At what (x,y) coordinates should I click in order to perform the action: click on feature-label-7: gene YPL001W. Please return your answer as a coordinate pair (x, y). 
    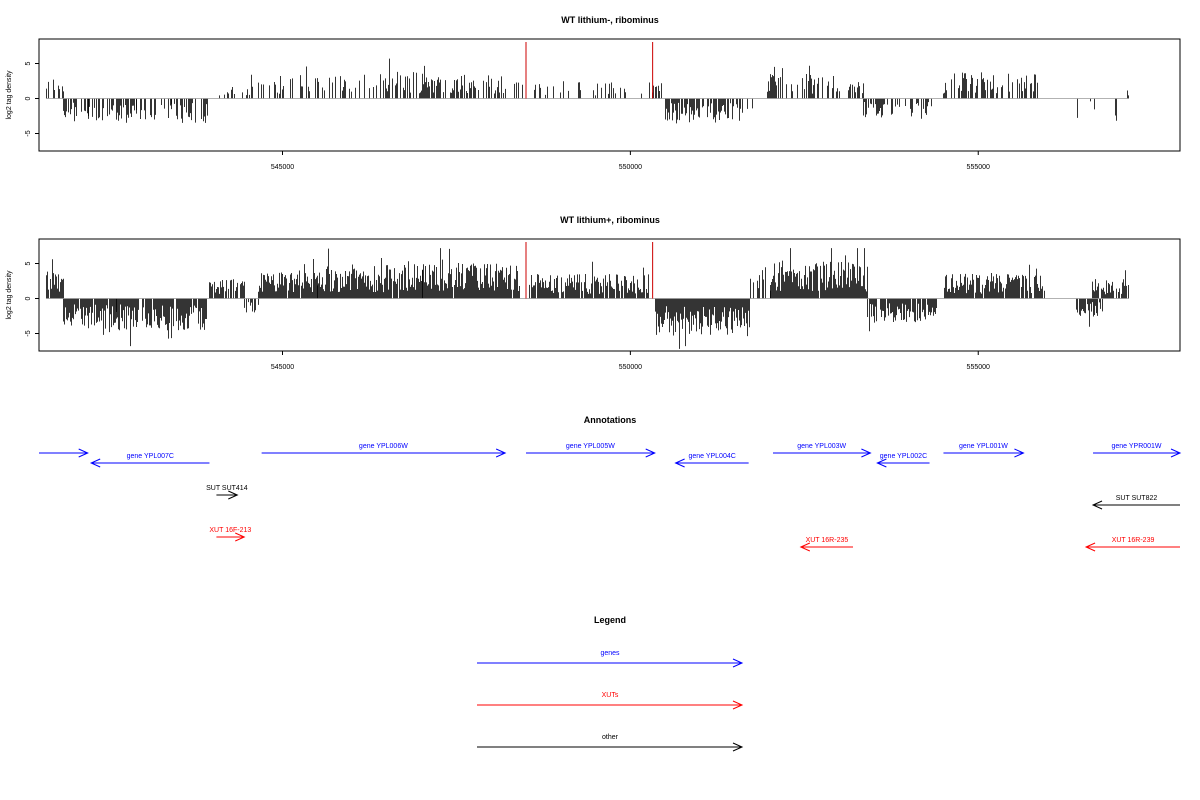
    Looking at the image, I should click on (983, 446).